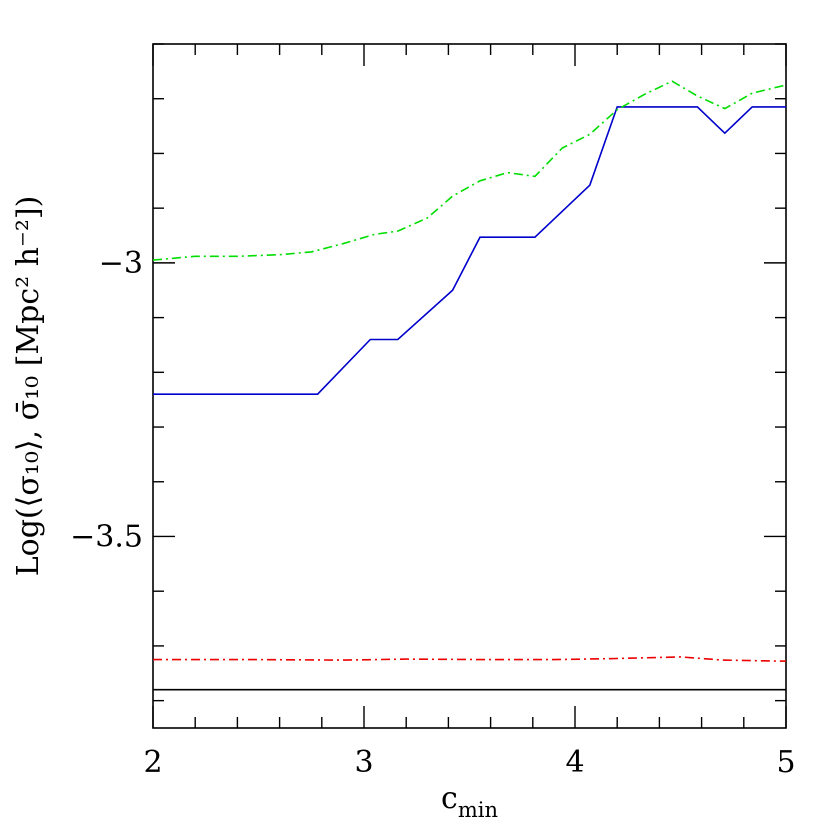  I want to click on x-tick-label: 4, so click(574, 762).